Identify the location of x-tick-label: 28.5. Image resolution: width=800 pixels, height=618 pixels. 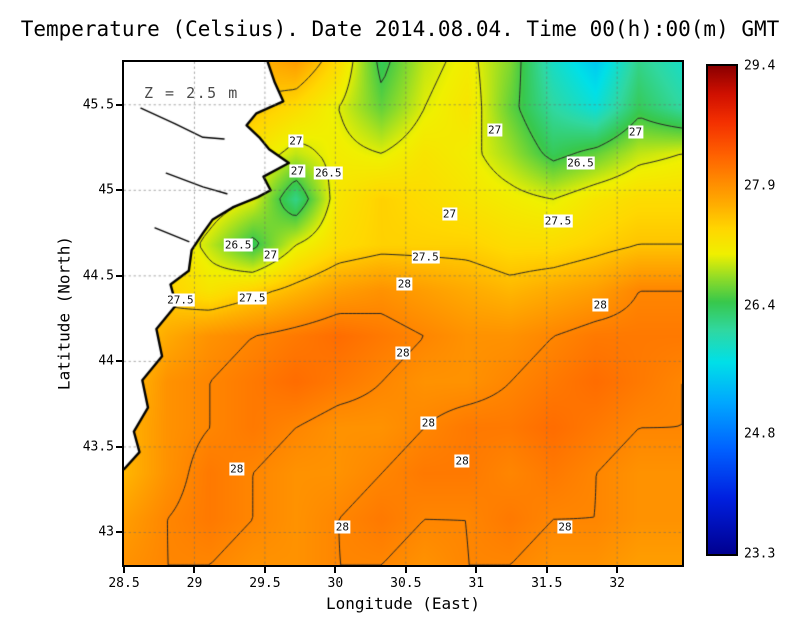
(124, 583).